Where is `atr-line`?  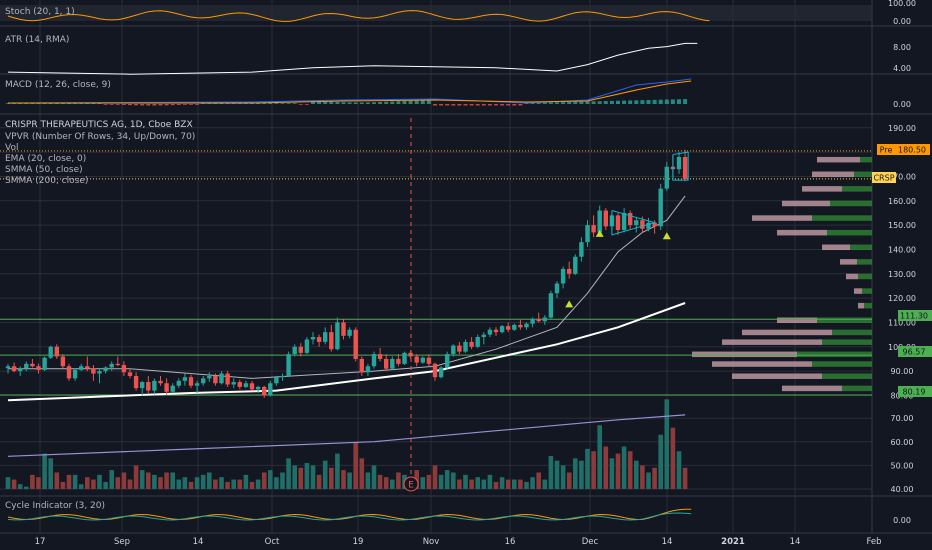 atr-line is located at coordinates (352, 58).